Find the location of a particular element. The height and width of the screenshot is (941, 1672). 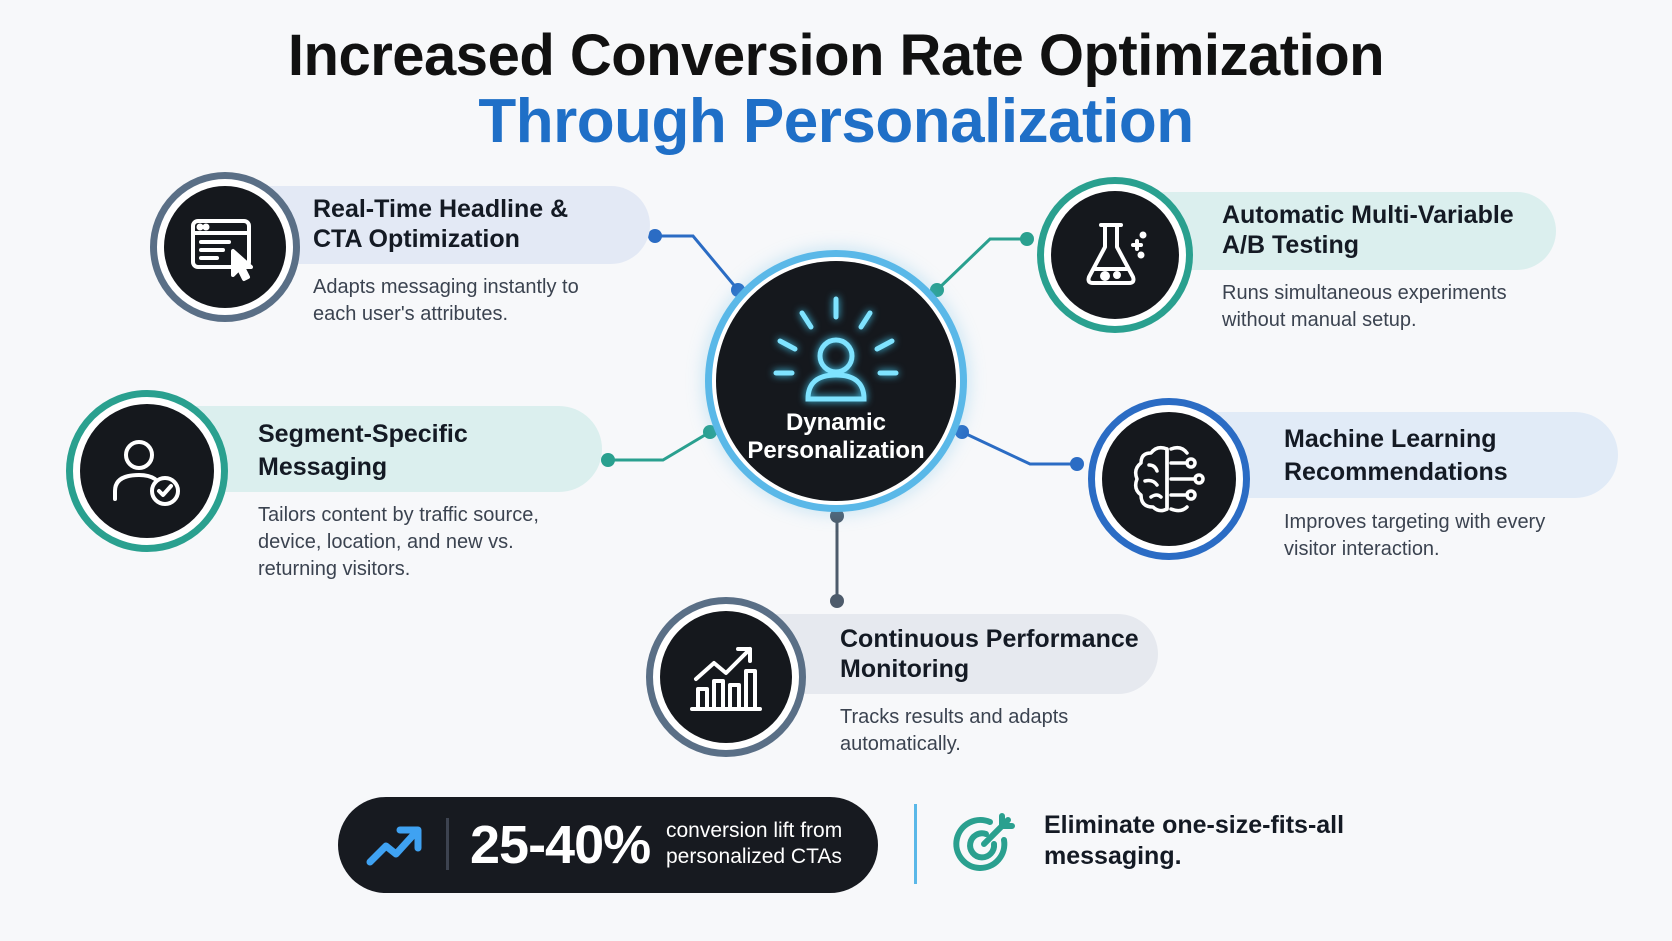

target-icon is located at coordinates (984, 842).